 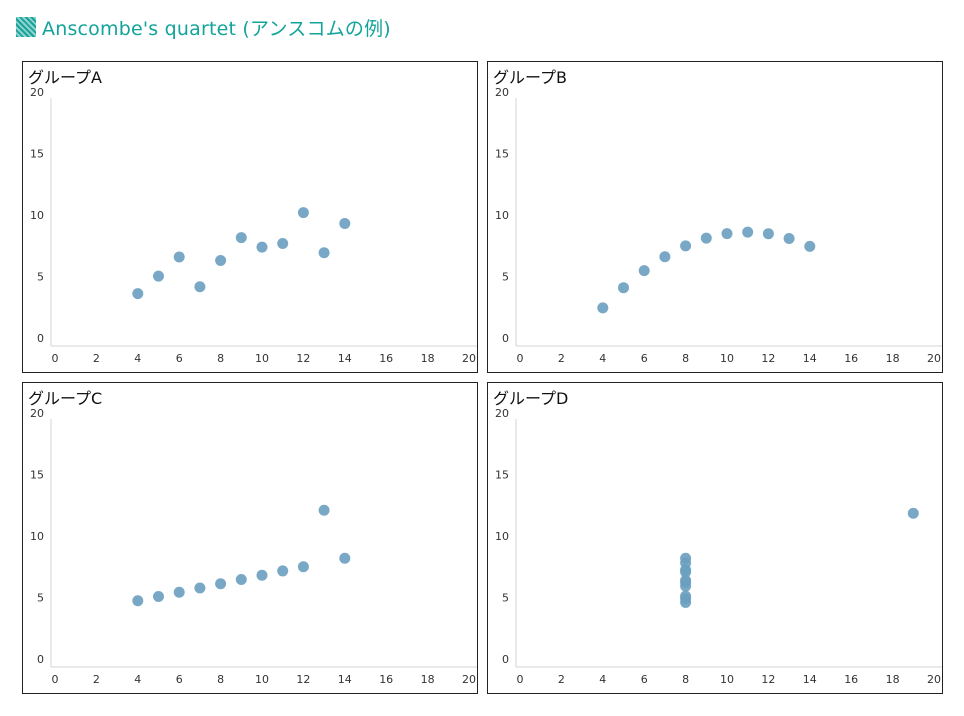 I want to click on chart-title: グループC, so click(x=65, y=398).